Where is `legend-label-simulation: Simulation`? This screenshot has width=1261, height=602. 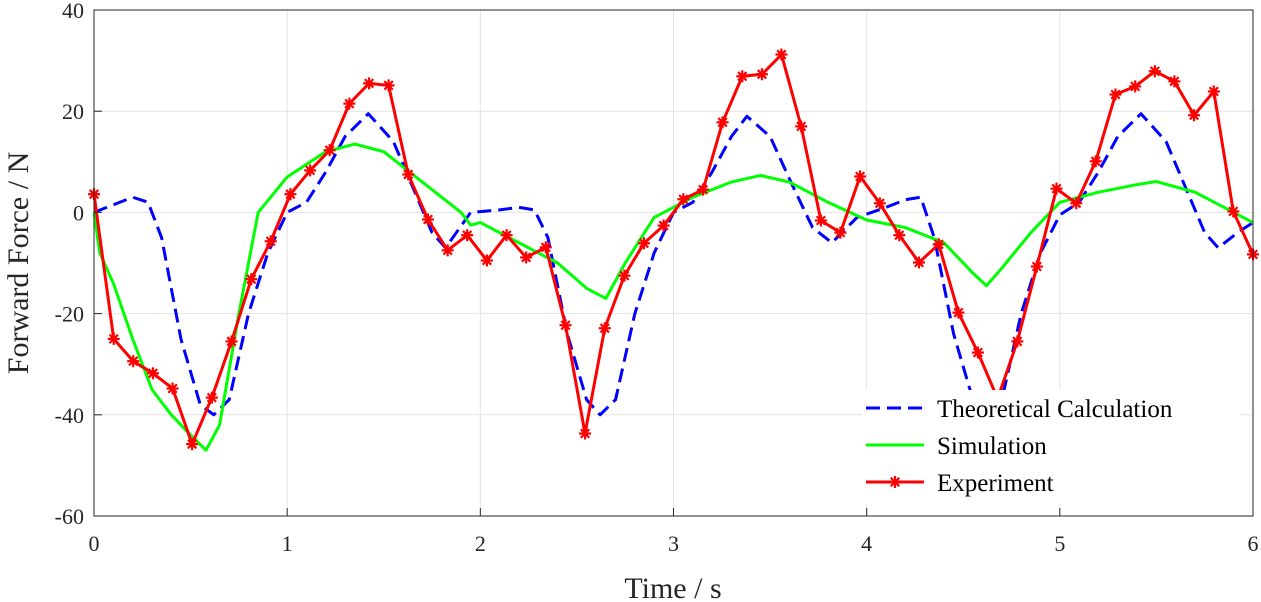
legend-label-simulation: Simulation is located at coordinates (992, 446).